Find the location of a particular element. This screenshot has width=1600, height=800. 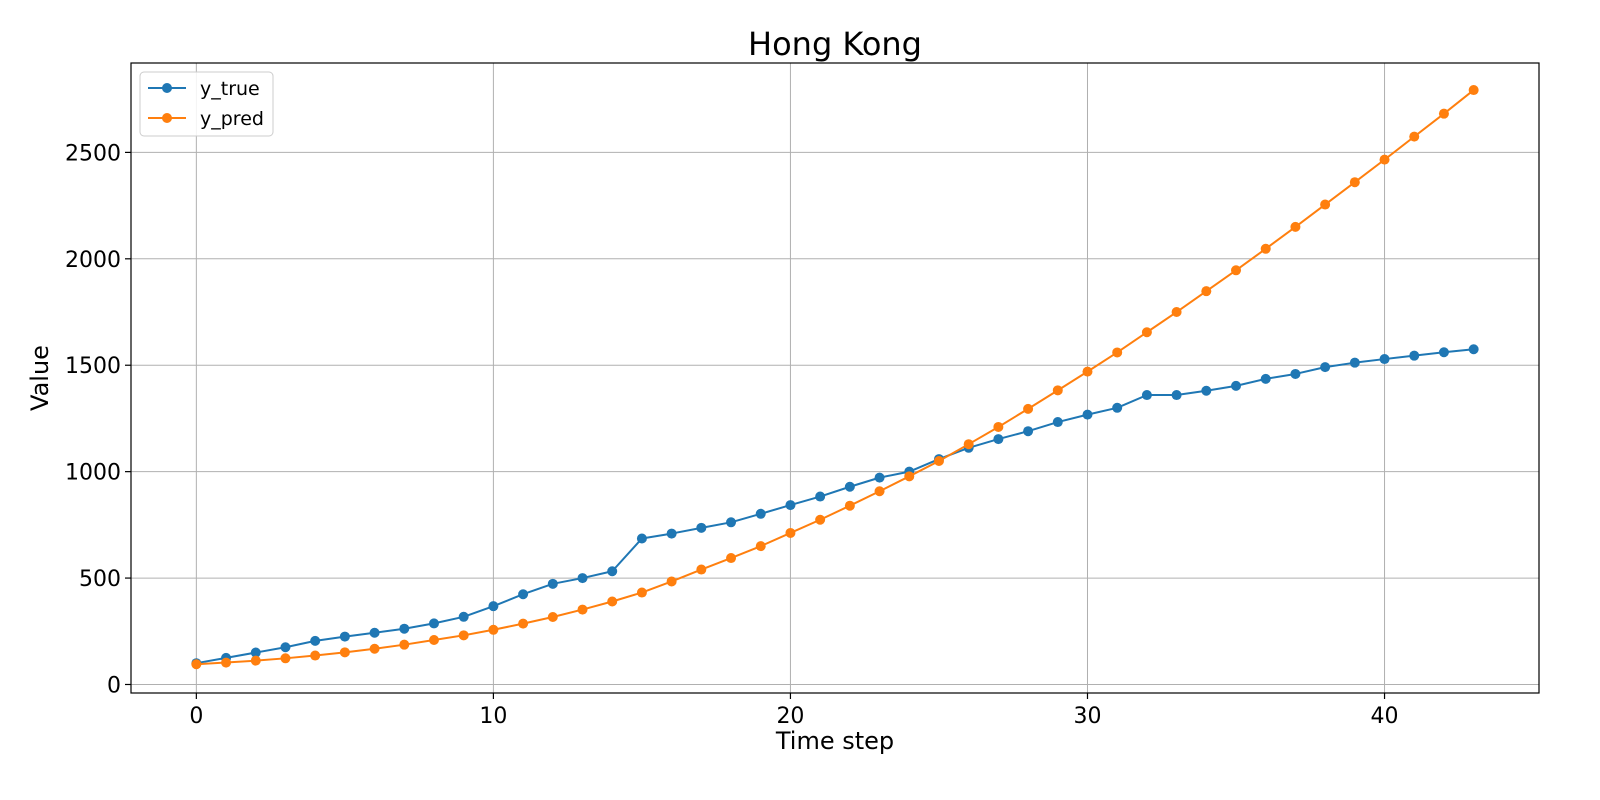

x-tick-label: 20 is located at coordinates (790, 716).